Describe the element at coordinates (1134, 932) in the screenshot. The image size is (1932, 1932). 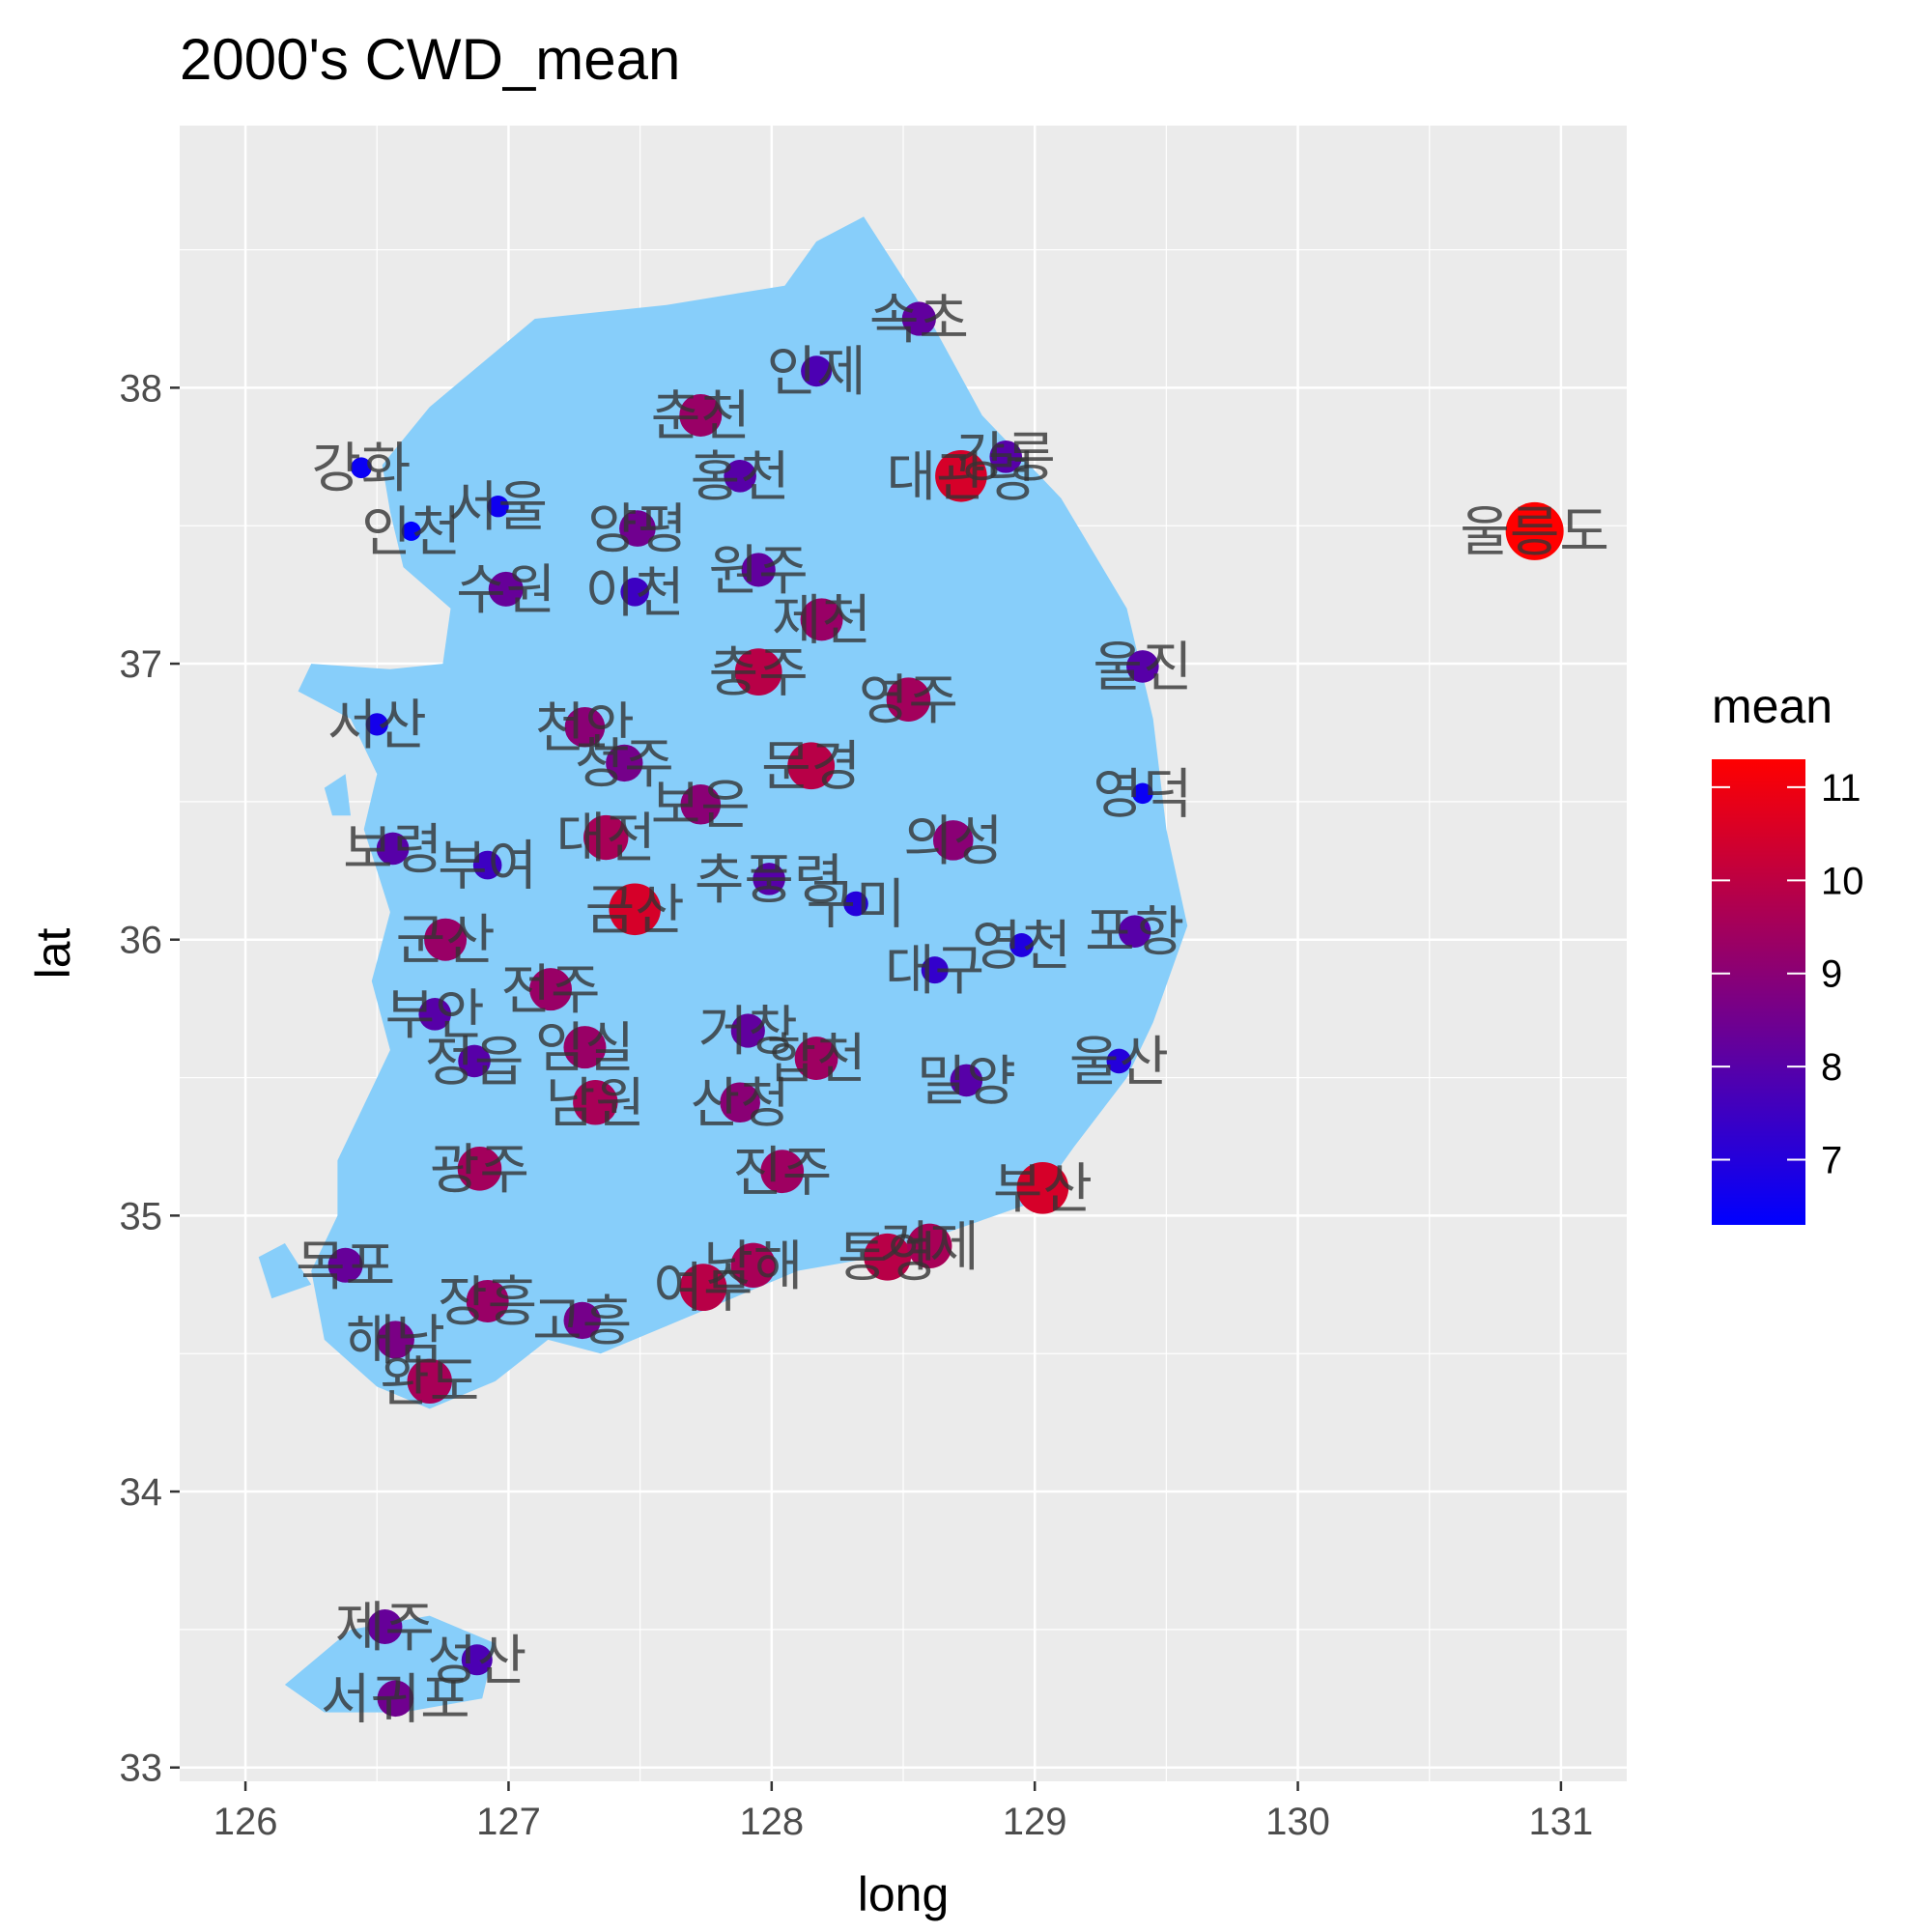
I see `station-label: 포항` at that location.